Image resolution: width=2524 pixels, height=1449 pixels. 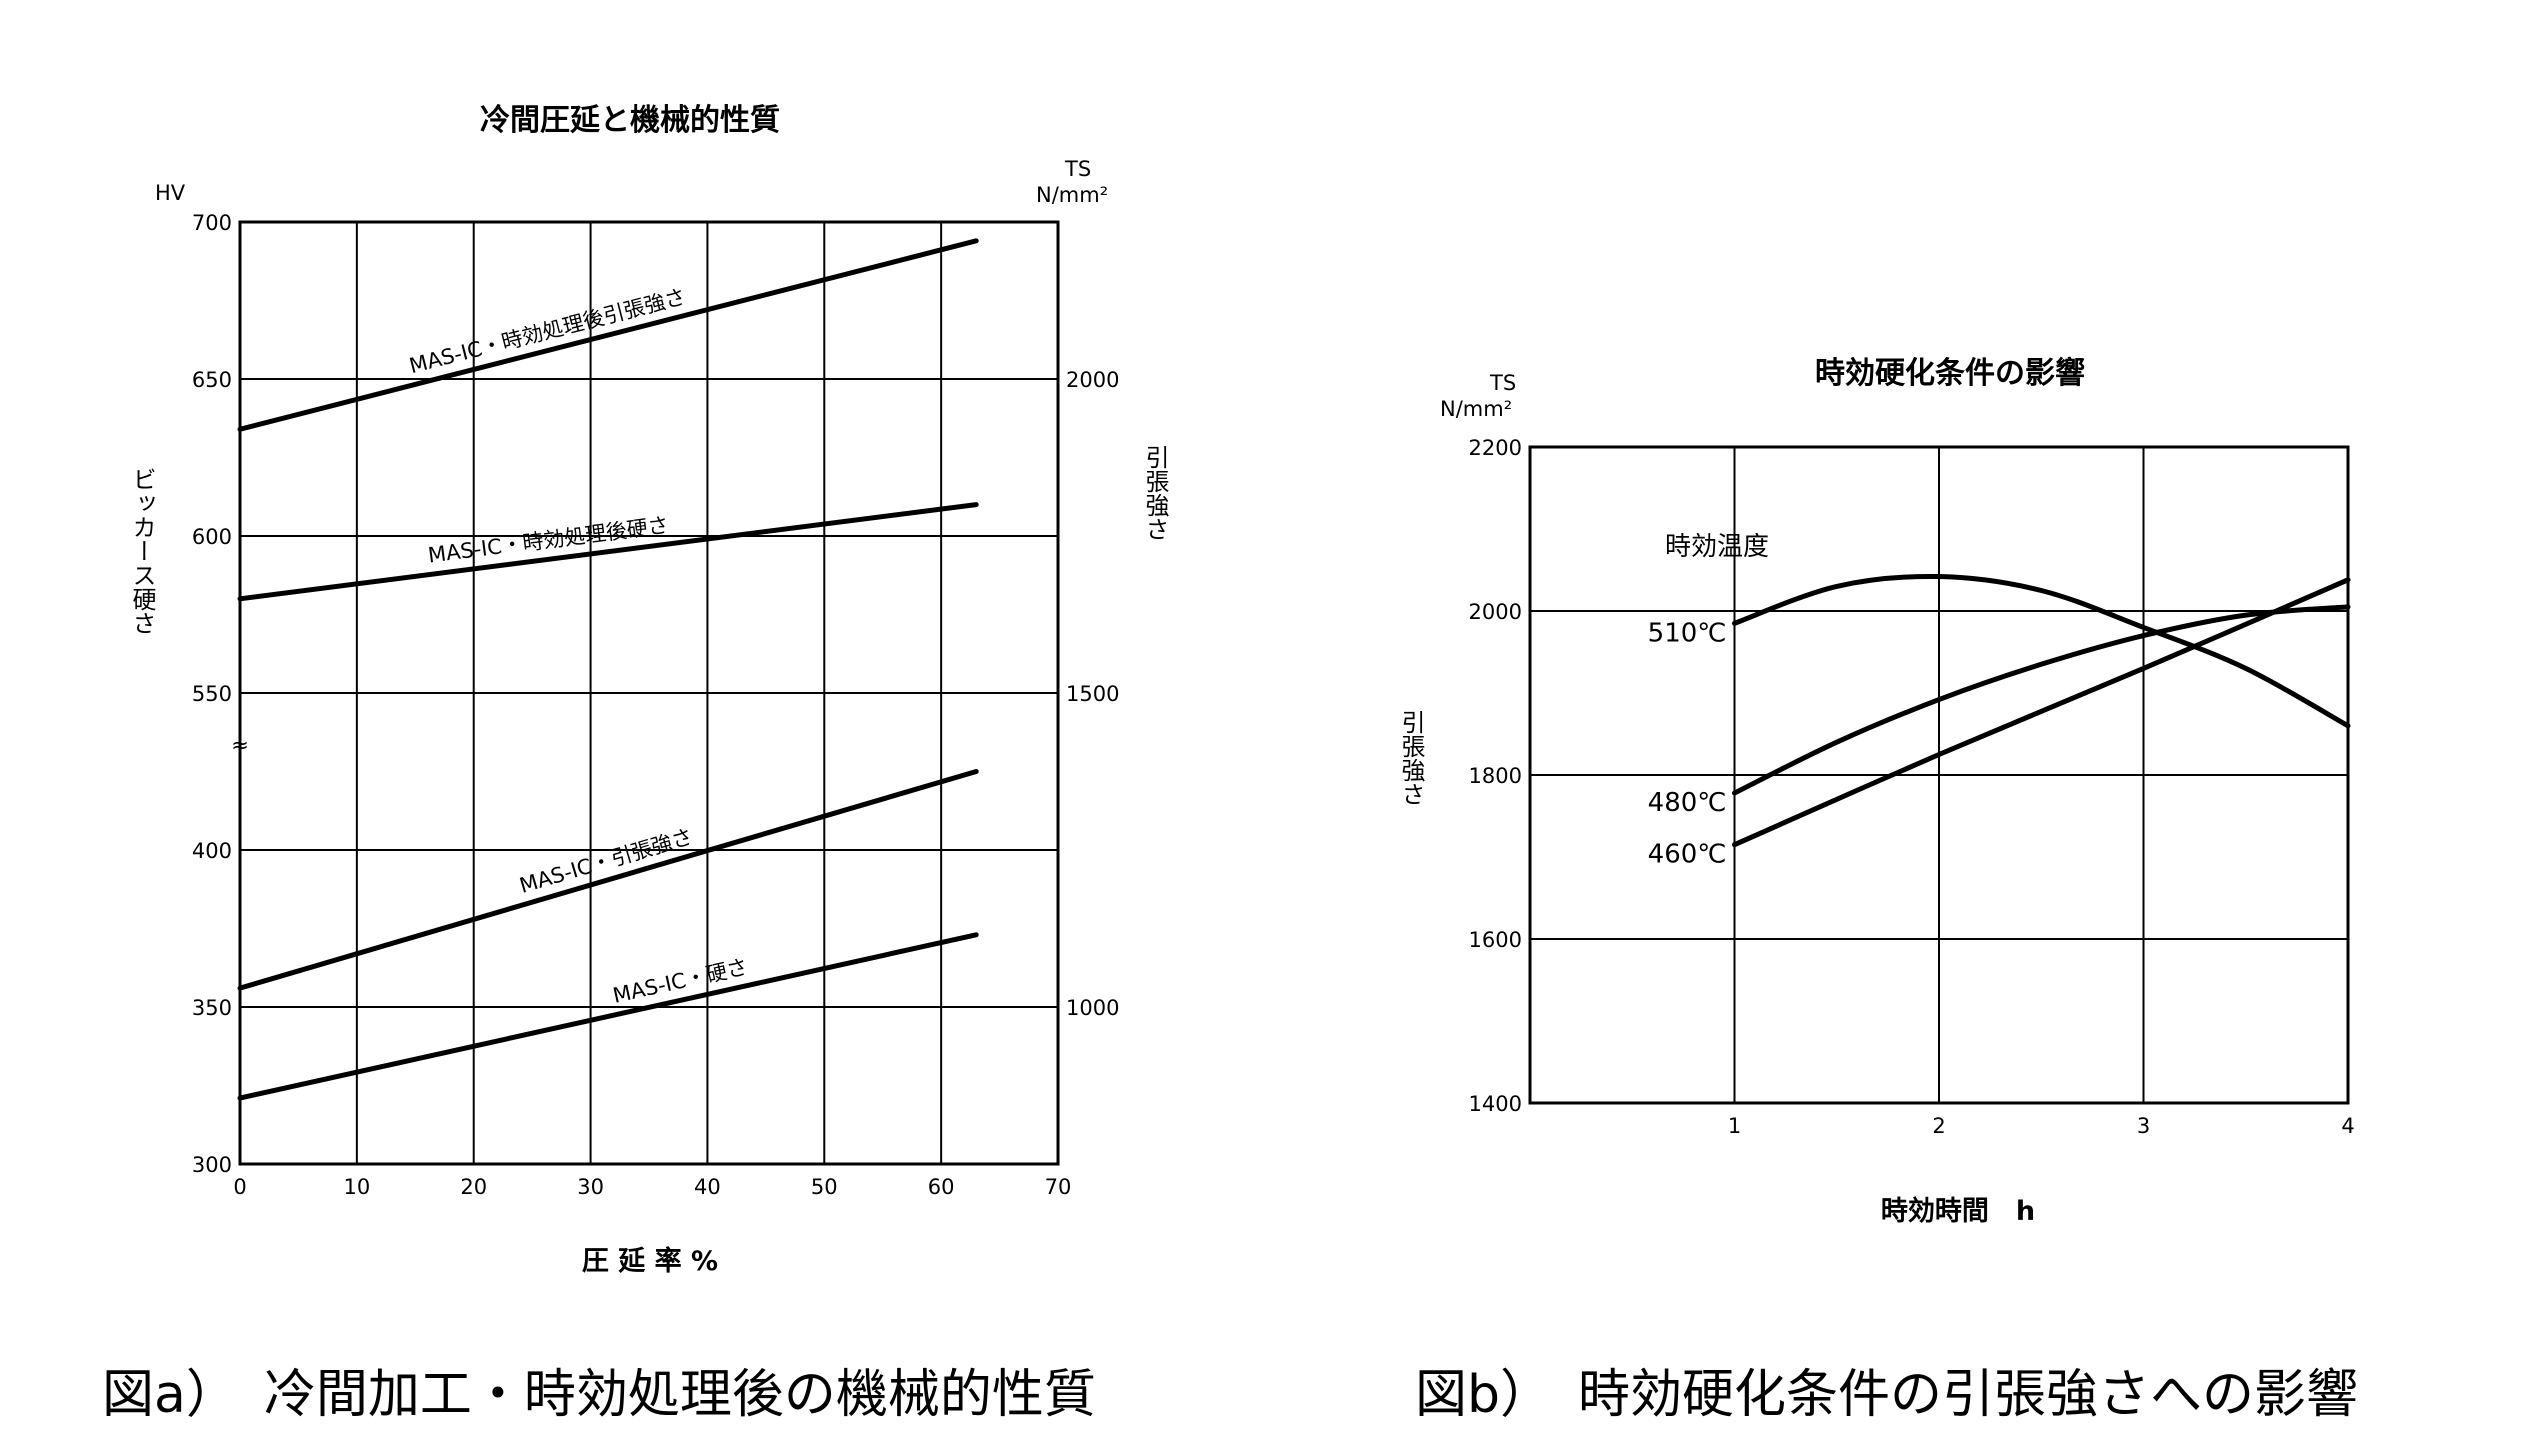 I want to click on chart-right-y-axis-label: 引張強さ, so click(x=1411, y=758).